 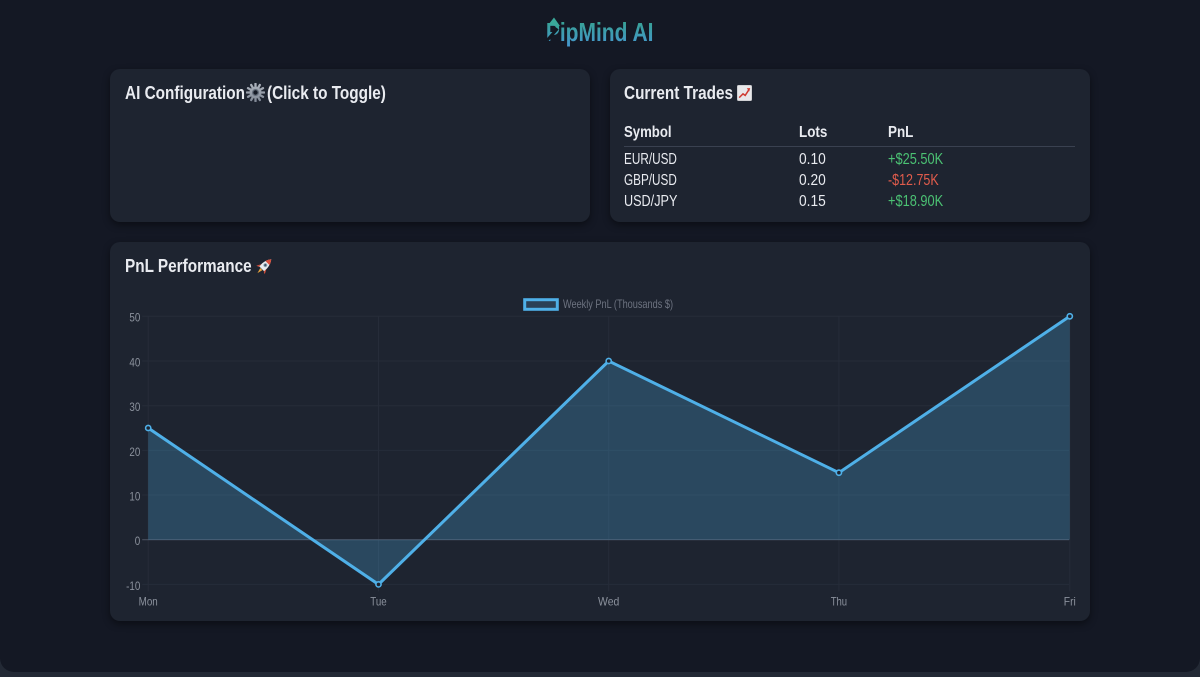 I want to click on svg-text: 10, so click(x=134, y=497).